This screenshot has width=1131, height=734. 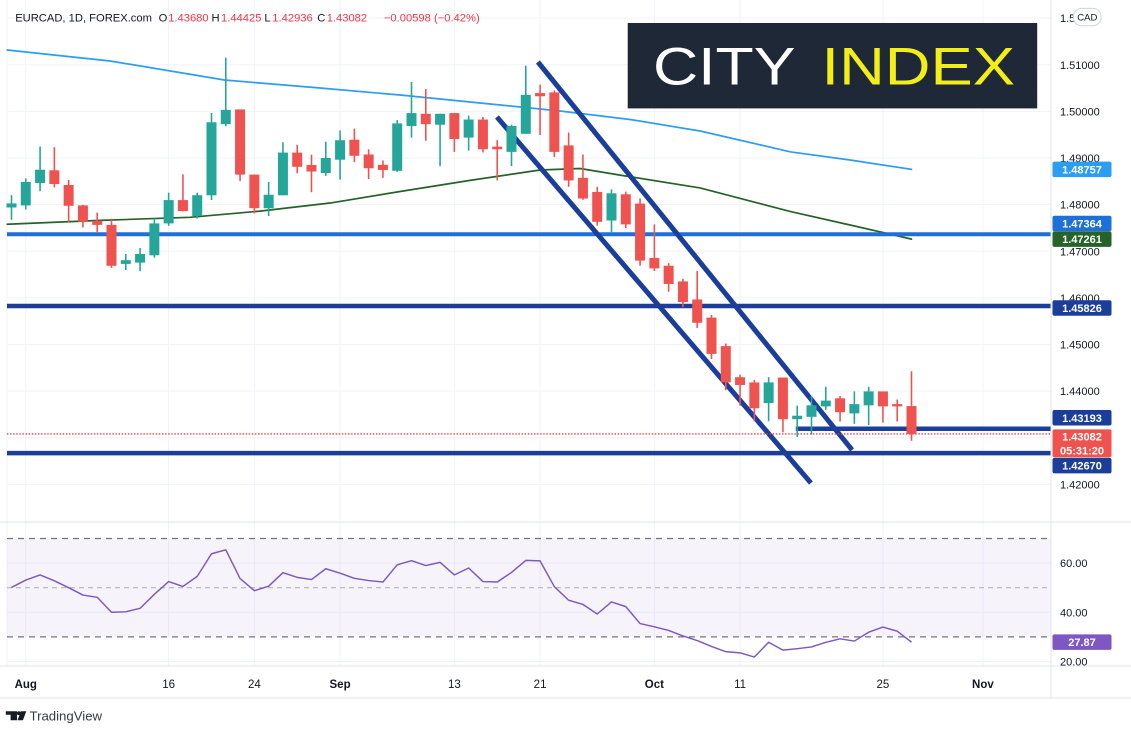 I want to click on tradingview-brand-text: TradingView, so click(x=66, y=716).